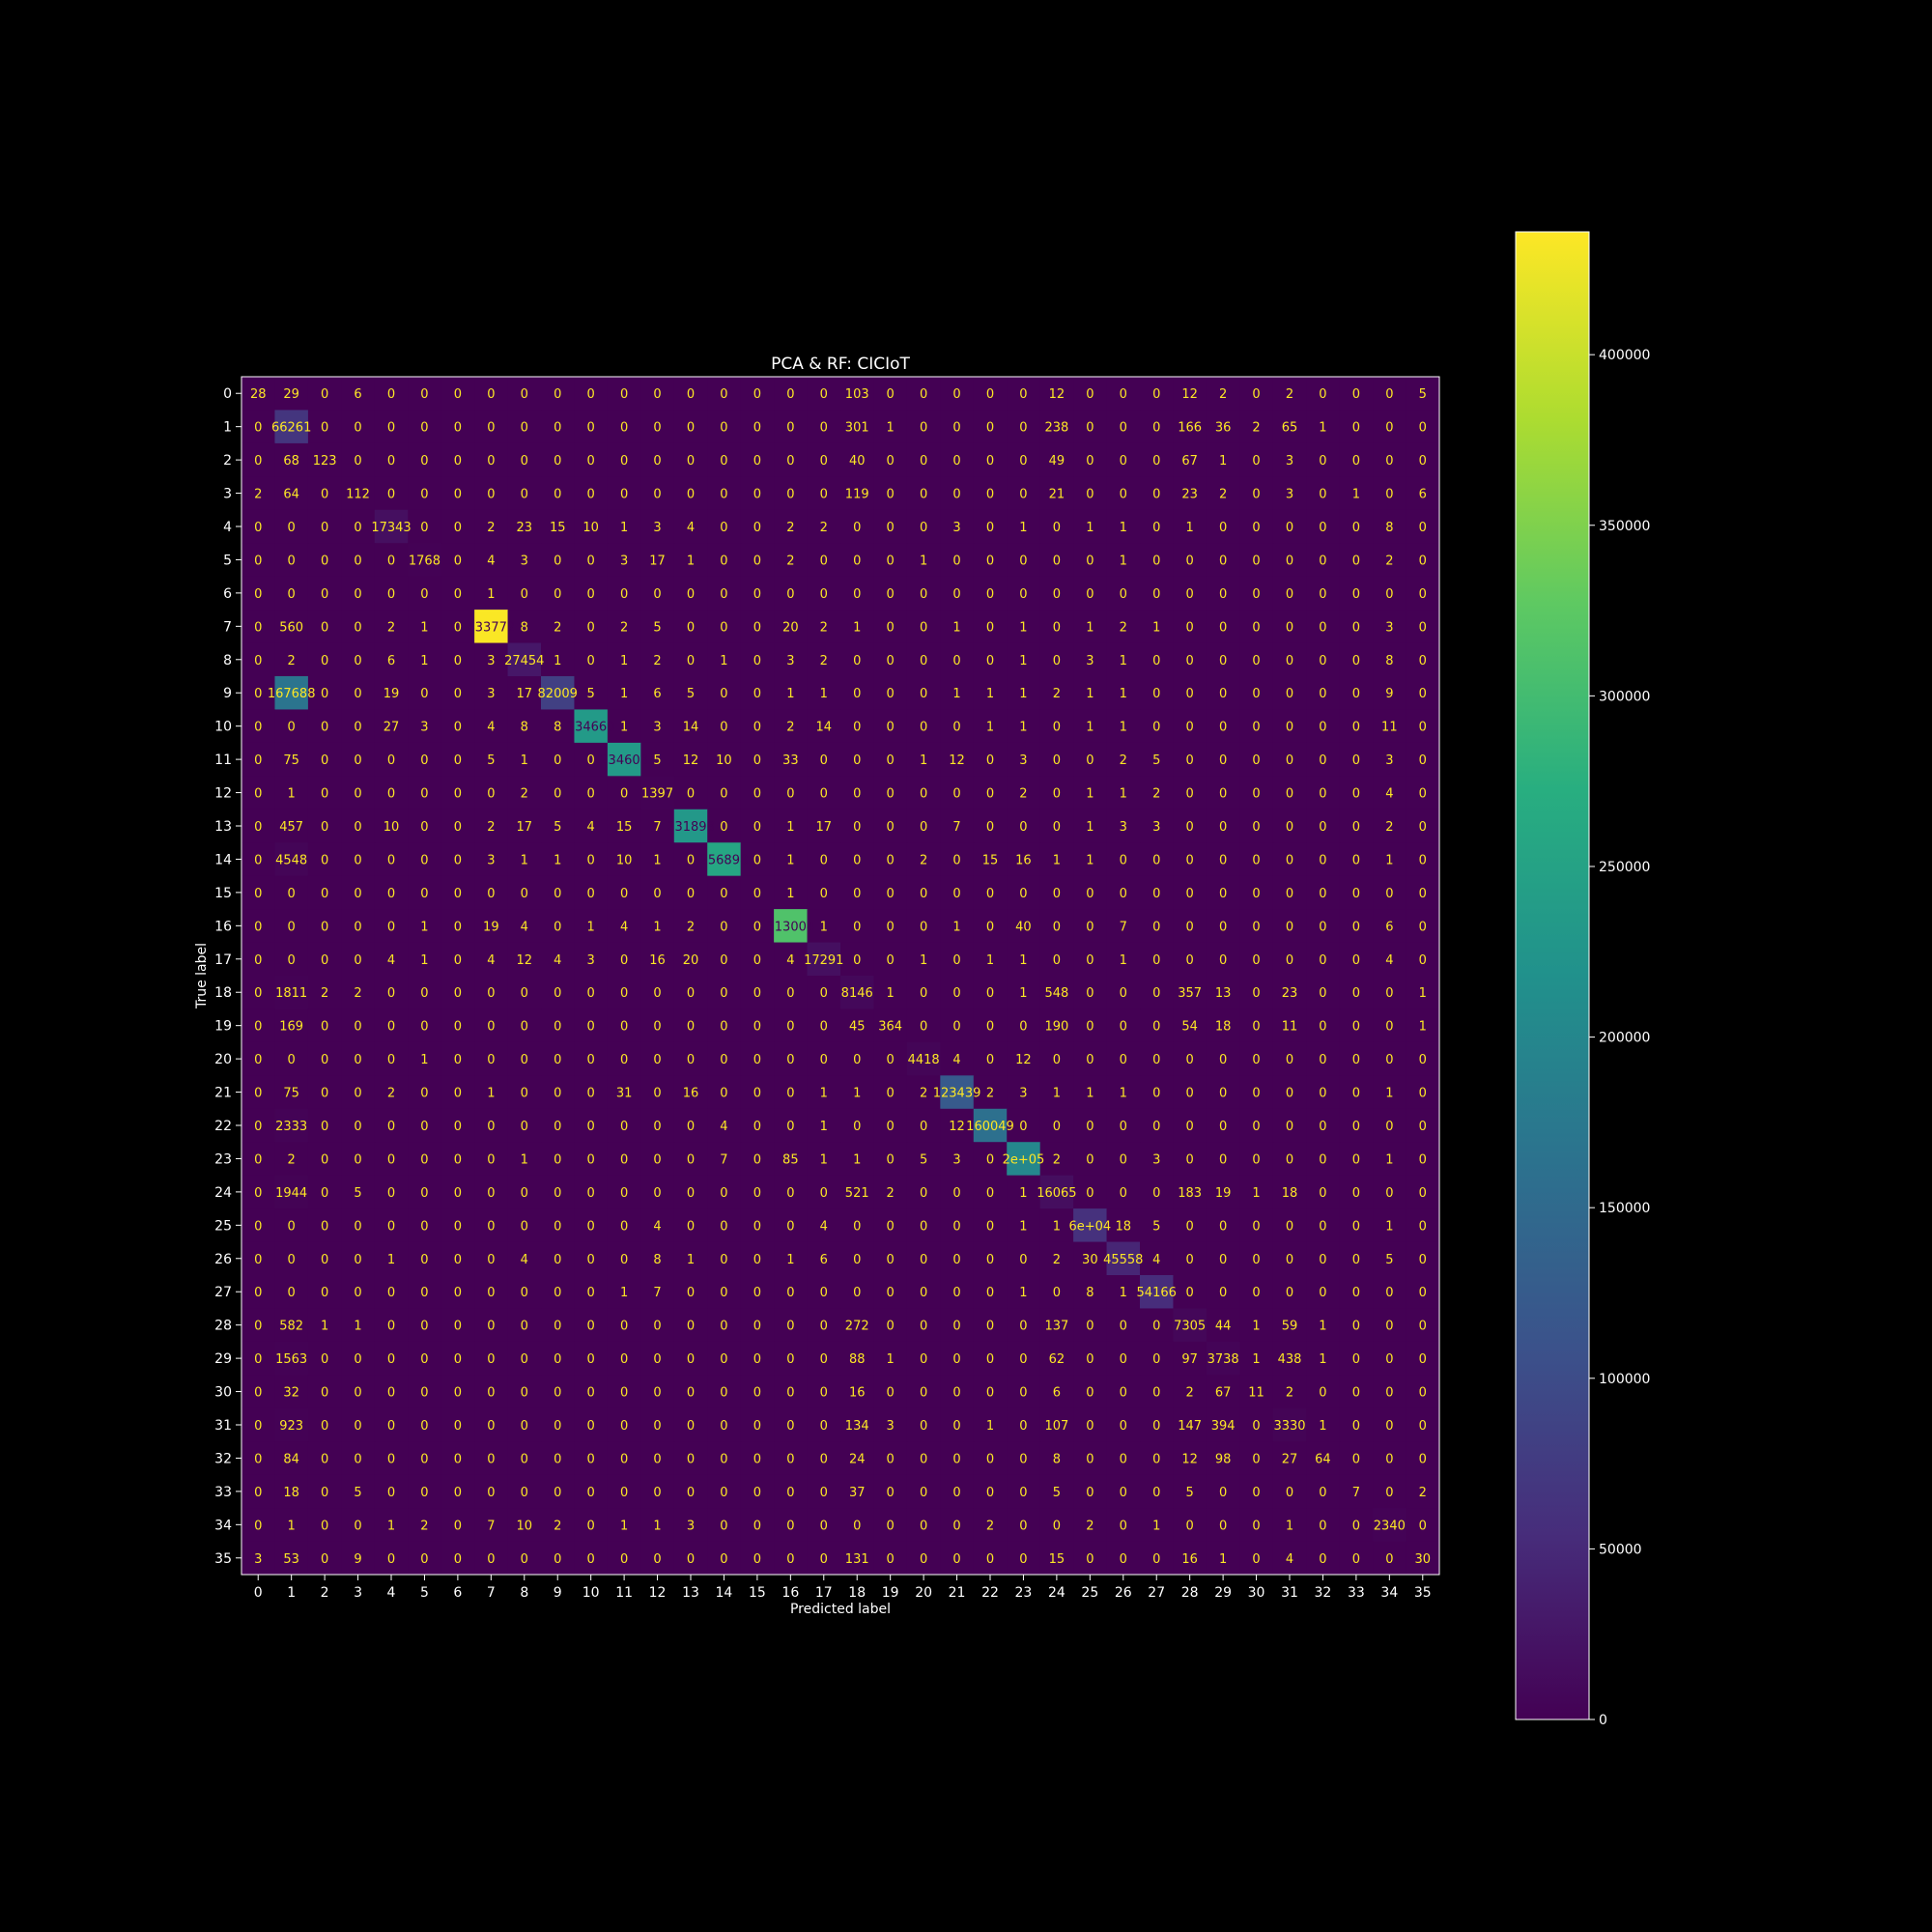 The height and width of the screenshot is (1932, 1932). I want to click on cell-value-label: 3, so click(657, 528).